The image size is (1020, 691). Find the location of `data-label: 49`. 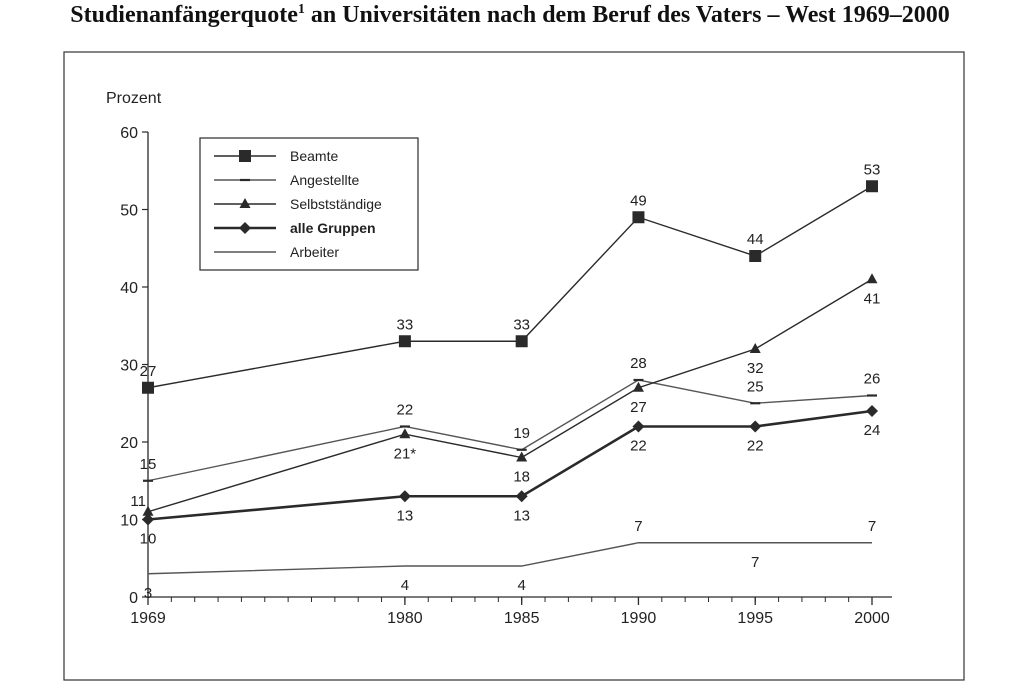

data-label: 49 is located at coordinates (638, 200).